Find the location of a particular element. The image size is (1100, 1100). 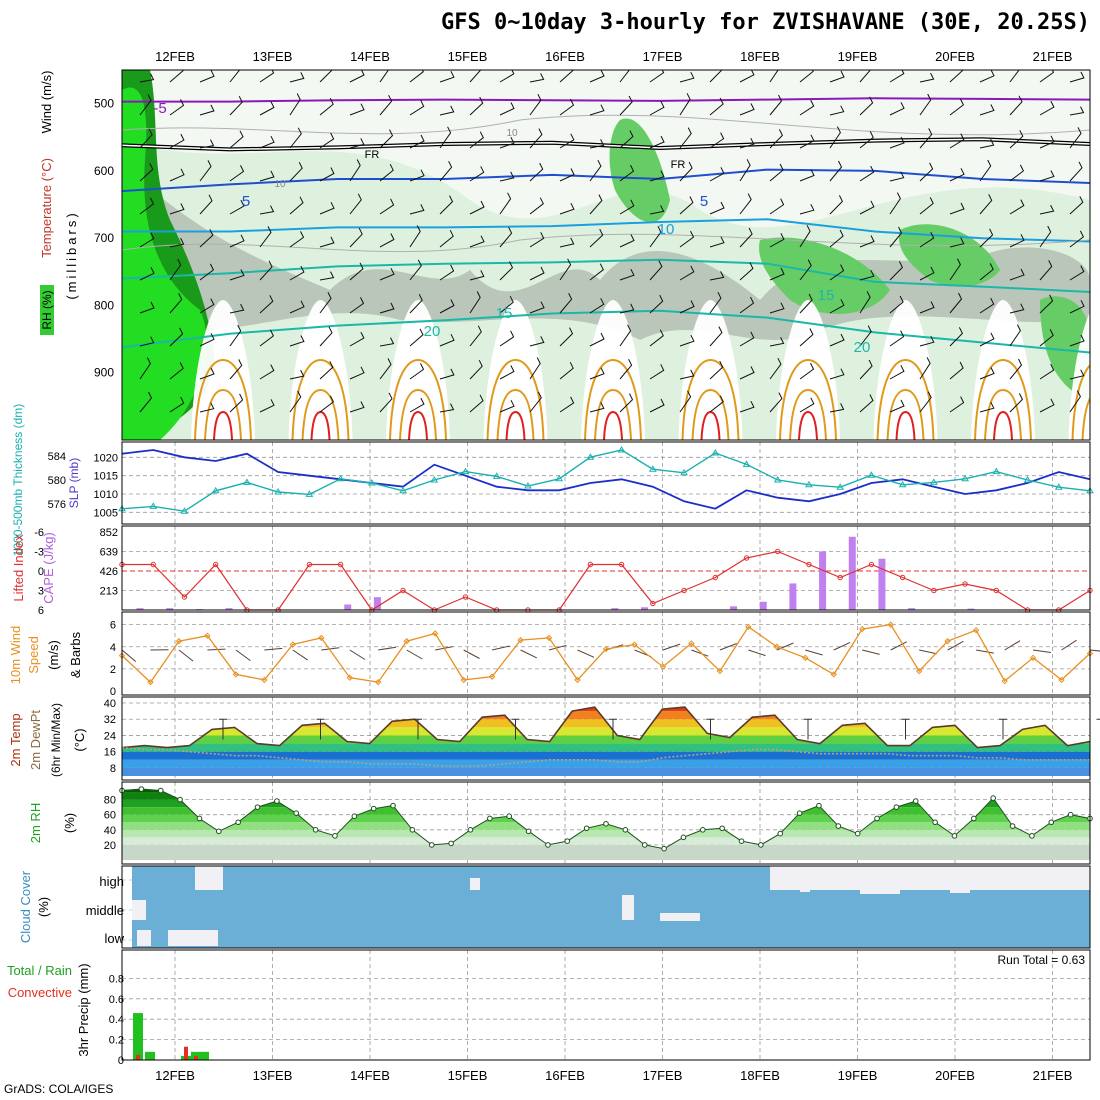

y-axis-label-rh2m: (%) is located at coordinates (69, 823).